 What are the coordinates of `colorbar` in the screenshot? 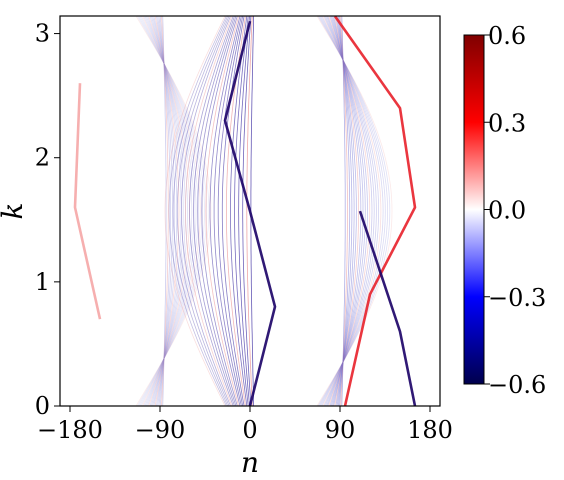 It's located at (474, 209).